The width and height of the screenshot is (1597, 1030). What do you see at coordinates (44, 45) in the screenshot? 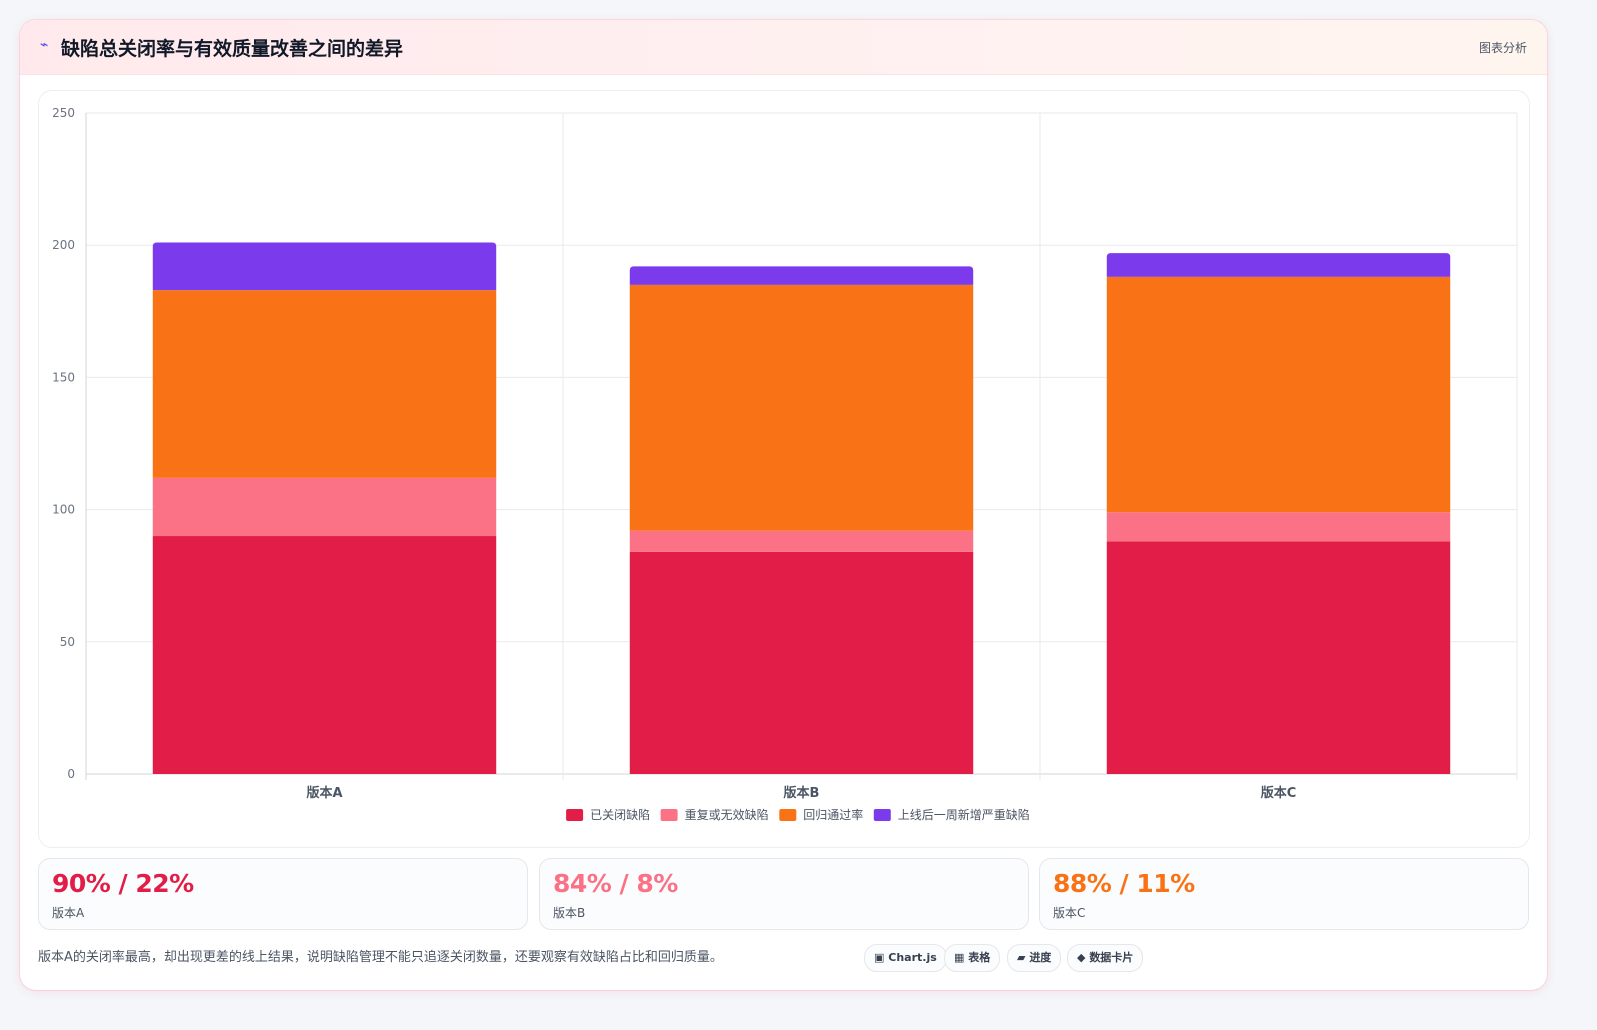
I see `lightning-icon: ⌁` at bounding box center [44, 45].